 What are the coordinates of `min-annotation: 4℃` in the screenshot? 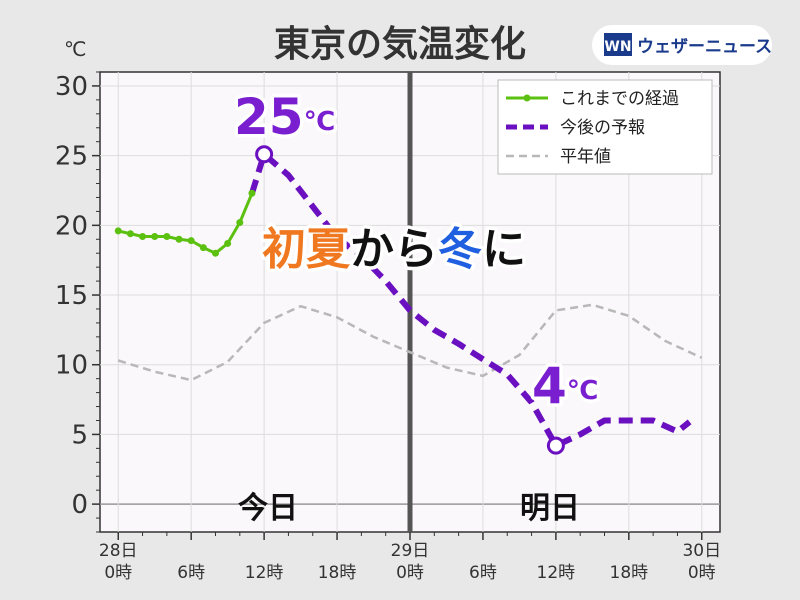 It's located at (565, 386).